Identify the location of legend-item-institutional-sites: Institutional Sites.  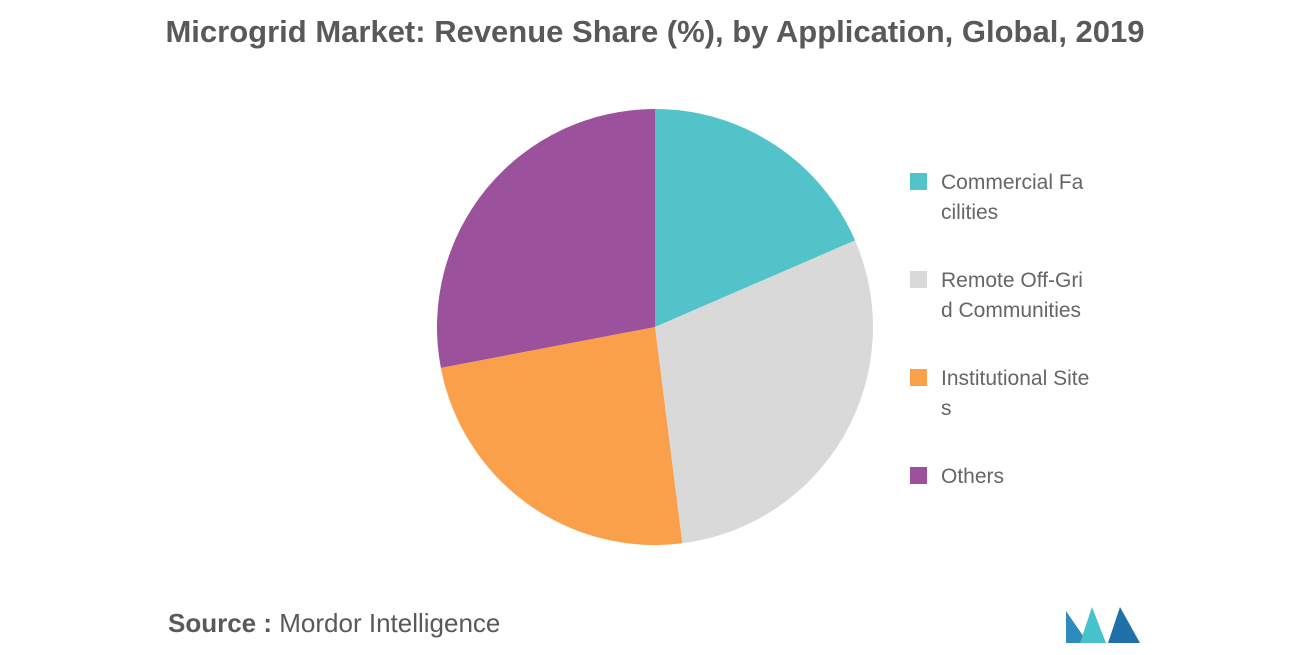
(1000, 394).